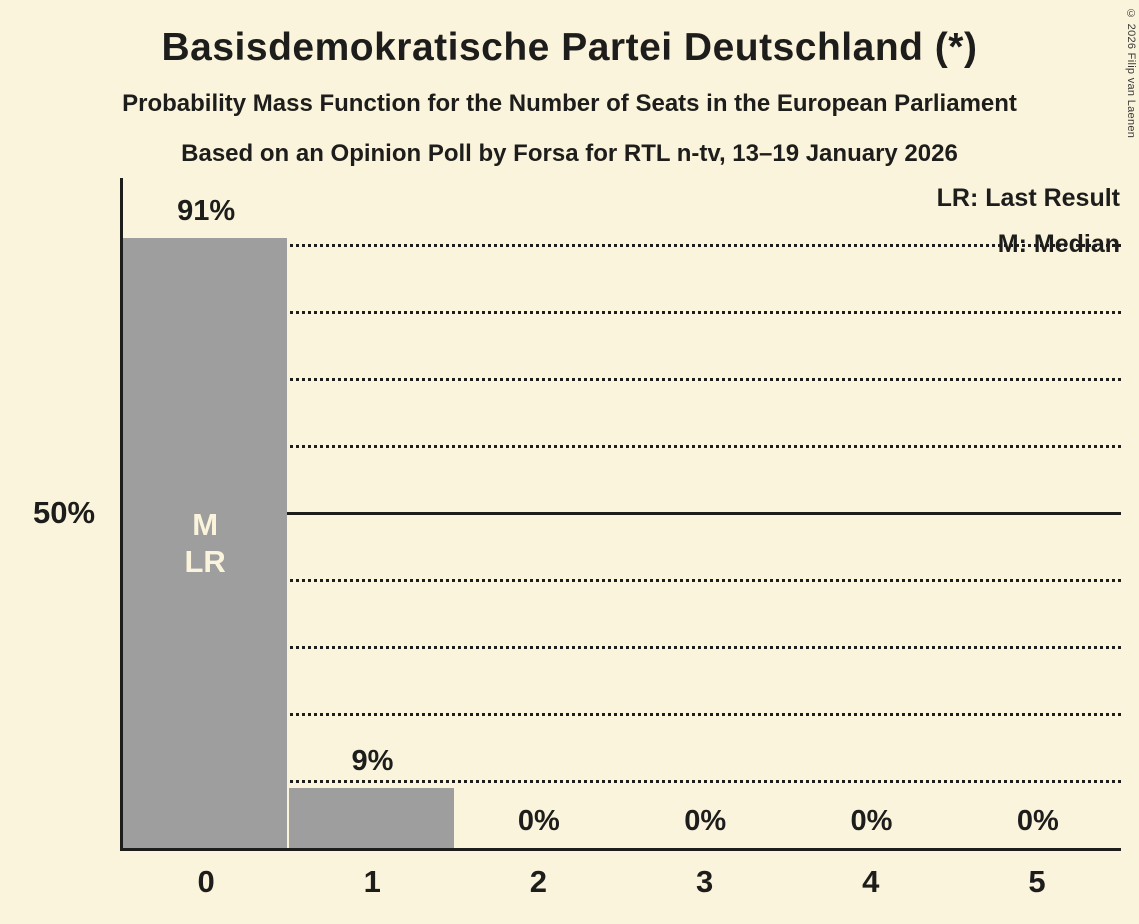 The width and height of the screenshot is (1139, 924). I want to click on bar-slot-5: 0%, so click(1038, 513).